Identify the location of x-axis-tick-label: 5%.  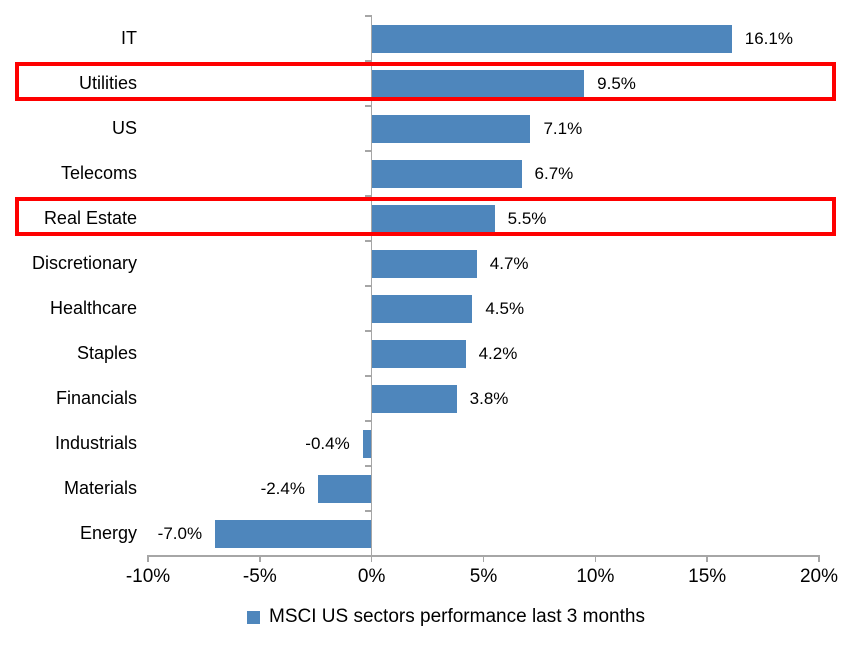
(483, 576).